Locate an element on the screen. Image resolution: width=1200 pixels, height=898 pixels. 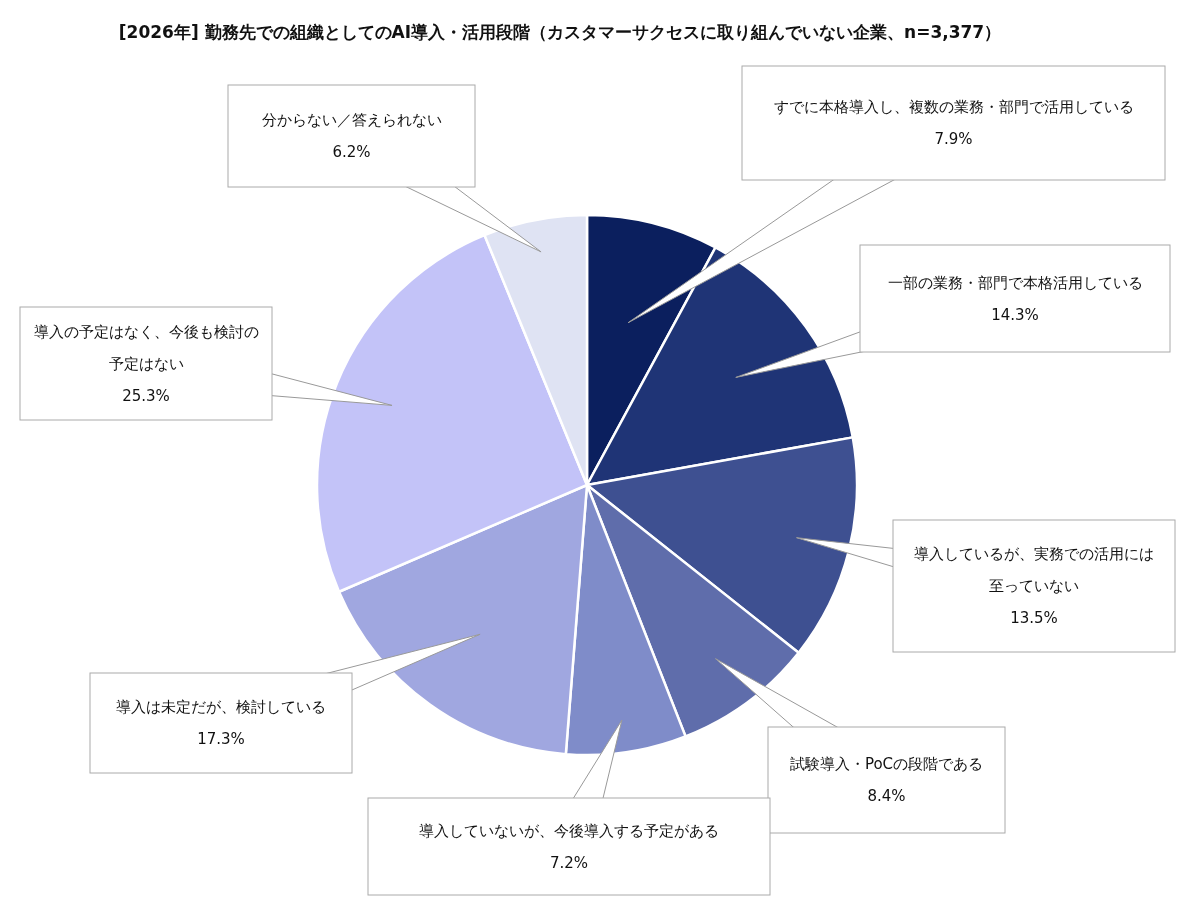
data-label: 7.2% is located at coordinates (569, 862).